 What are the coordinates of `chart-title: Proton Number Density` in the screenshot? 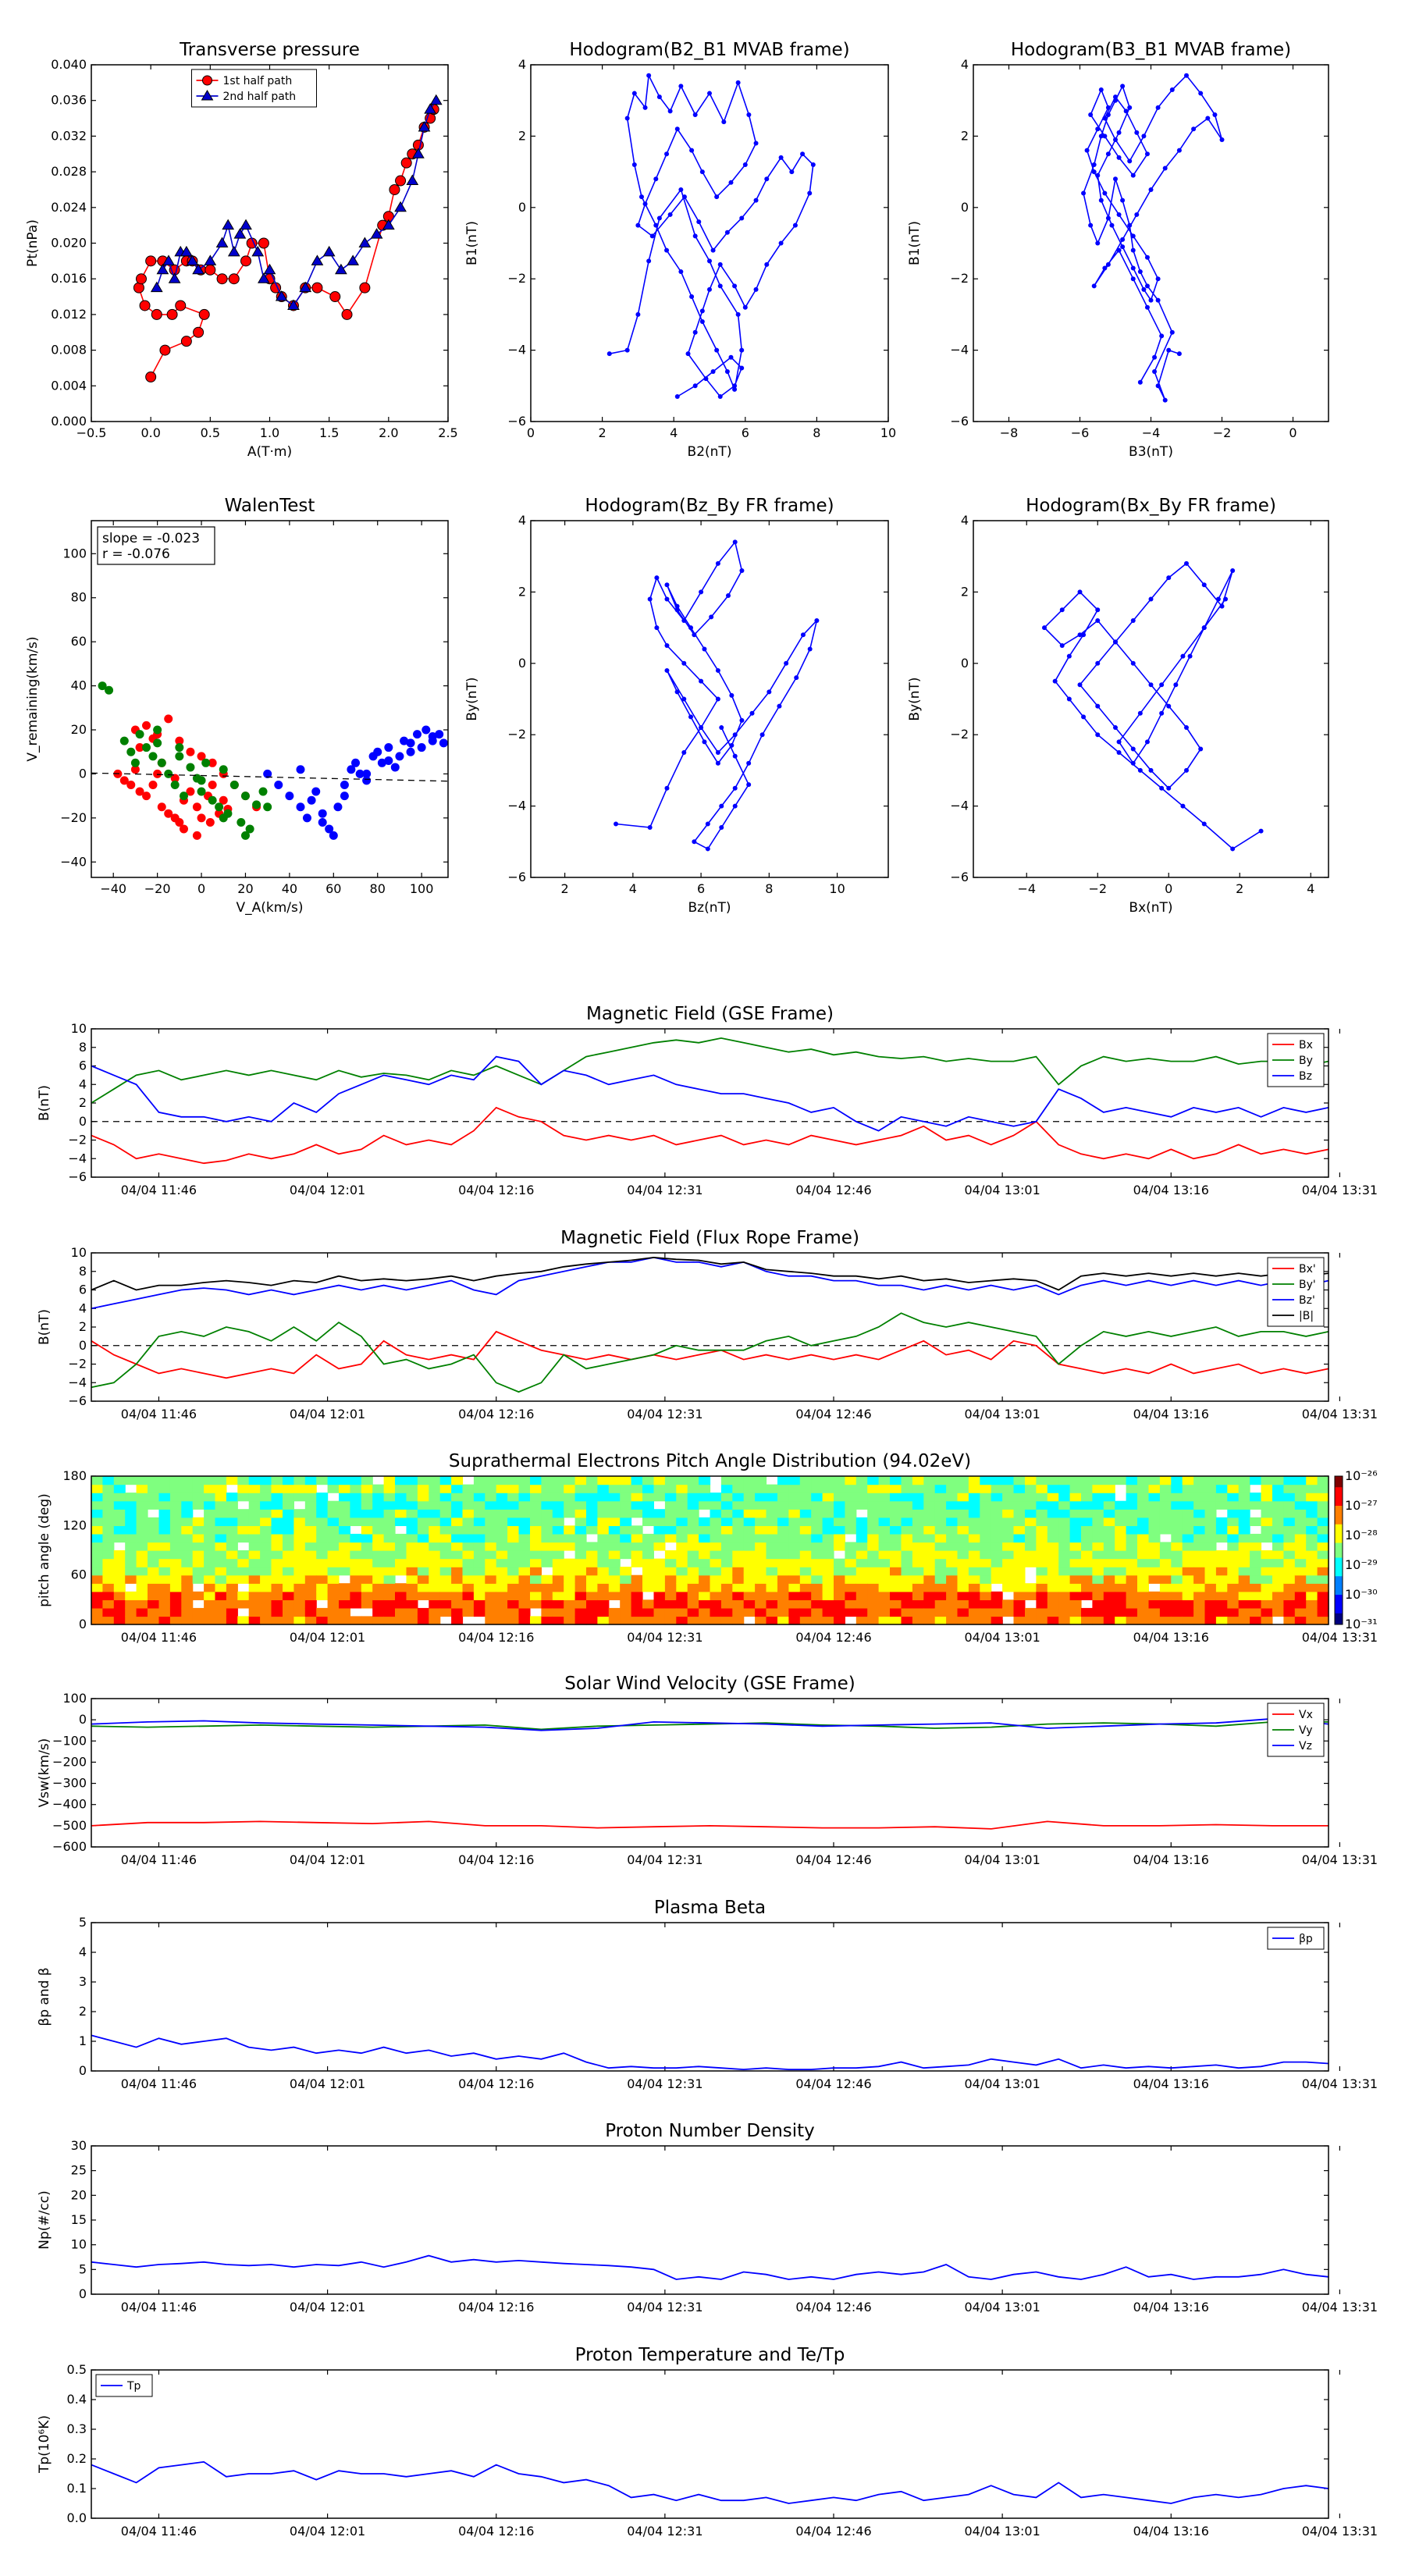 It's located at (710, 2131).